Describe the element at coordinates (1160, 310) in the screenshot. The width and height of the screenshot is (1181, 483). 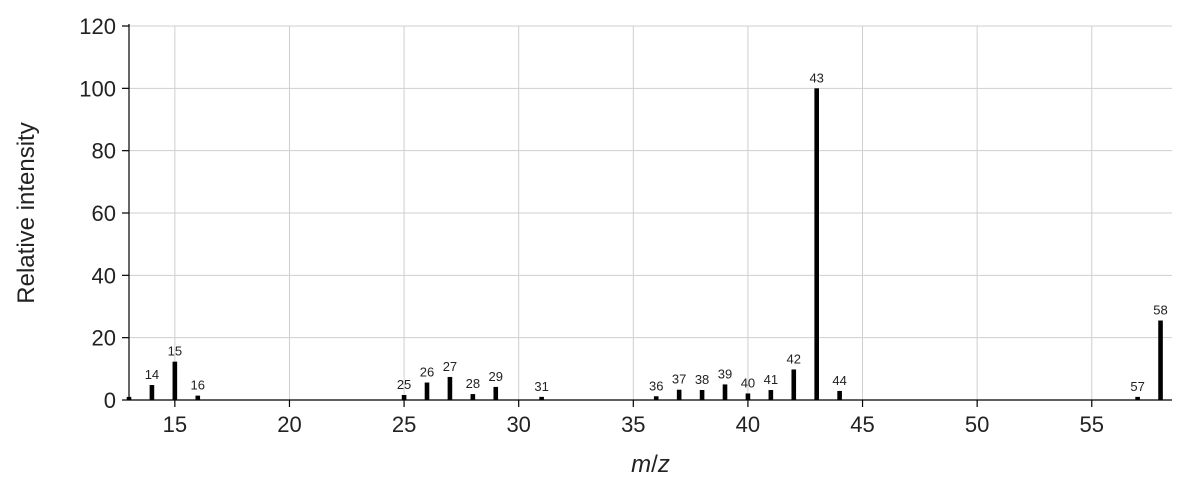
I see `peak-label-58: 58` at that location.